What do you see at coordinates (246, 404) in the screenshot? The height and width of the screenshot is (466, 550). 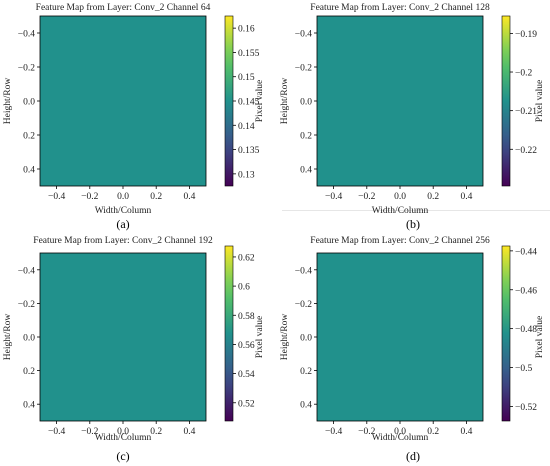 I see `colorbar-tick-label: 0.52` at bounding box center [246, 404].